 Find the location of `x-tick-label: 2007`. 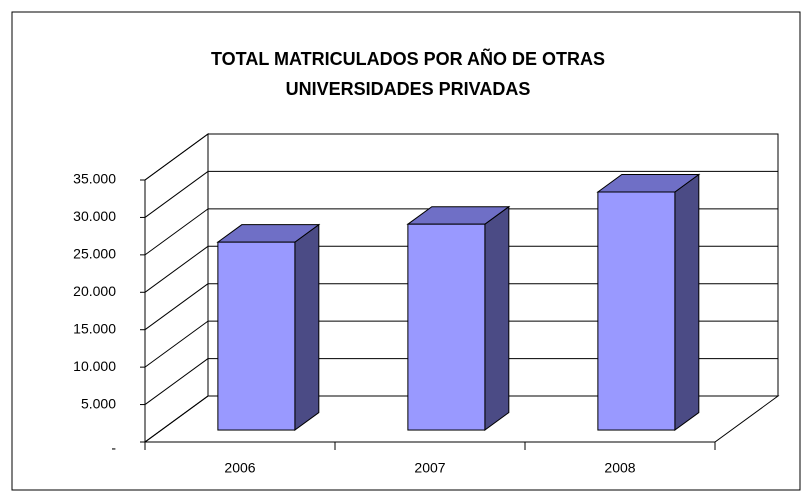

x-tick-label: 2007 is located at coordinates (429, 468).